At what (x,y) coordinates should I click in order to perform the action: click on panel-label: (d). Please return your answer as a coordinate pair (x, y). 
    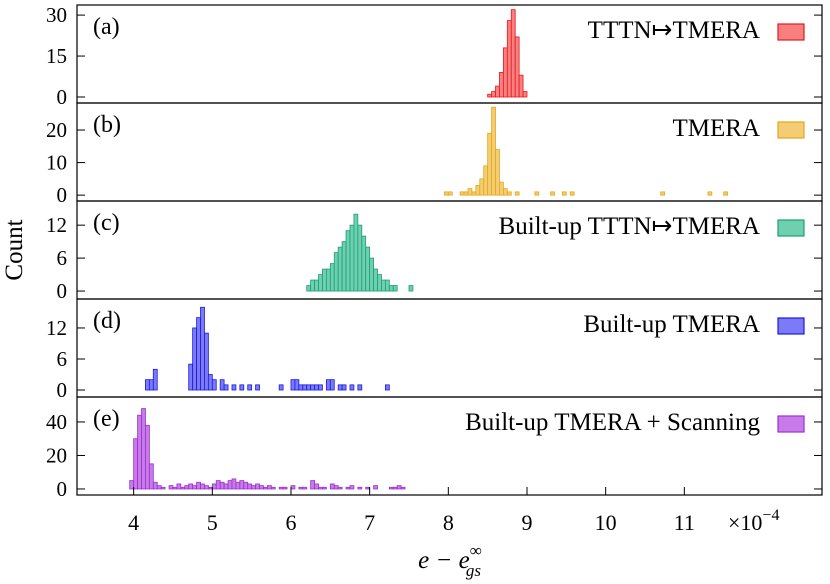
    Looking at the image, I should click on (107, 321).